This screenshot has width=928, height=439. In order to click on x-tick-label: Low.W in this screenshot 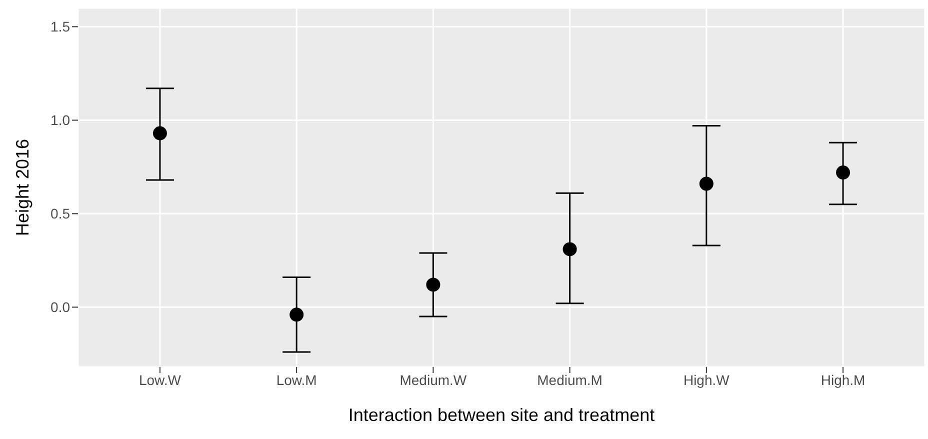, I will do `click(160, 380)`.